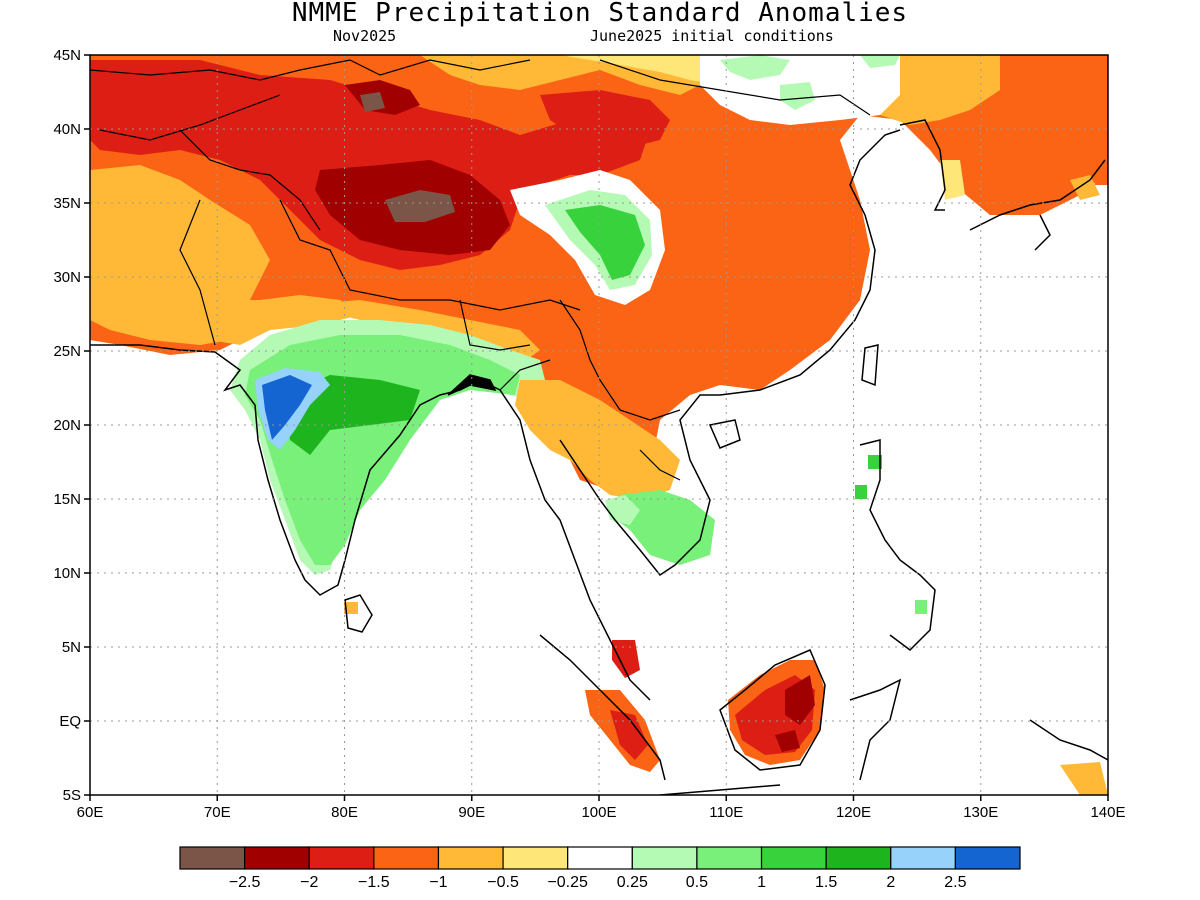 This screenshot has width=1200, height=900. Describe the element at coordinates (67, 129) in the screenshot. I see `lat-tick-label: 40N` at that location.